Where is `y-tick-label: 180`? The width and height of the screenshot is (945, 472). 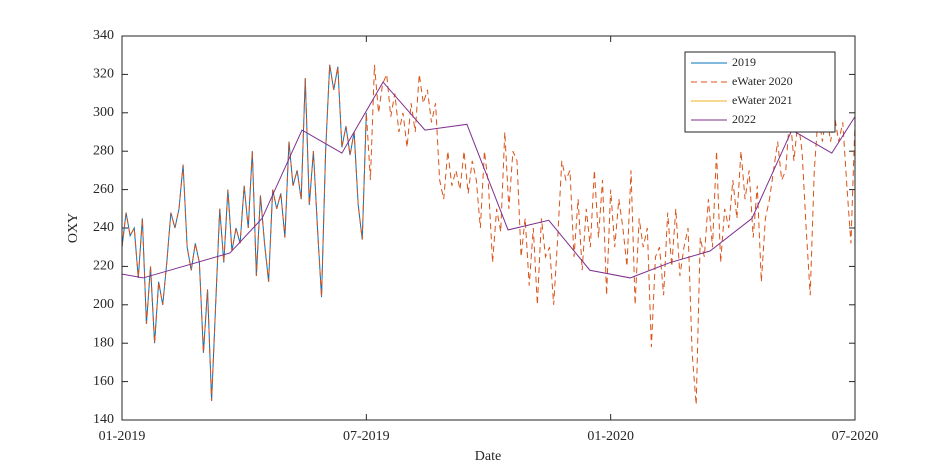
y-tick-label: 180 is located at coordinates (103, 342).